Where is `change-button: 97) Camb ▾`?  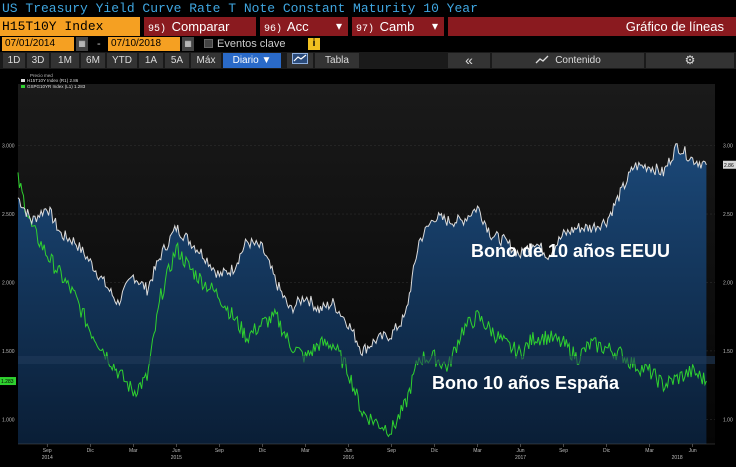 change-button: 97) Camb ▾ is located at coordinates (398, 26).